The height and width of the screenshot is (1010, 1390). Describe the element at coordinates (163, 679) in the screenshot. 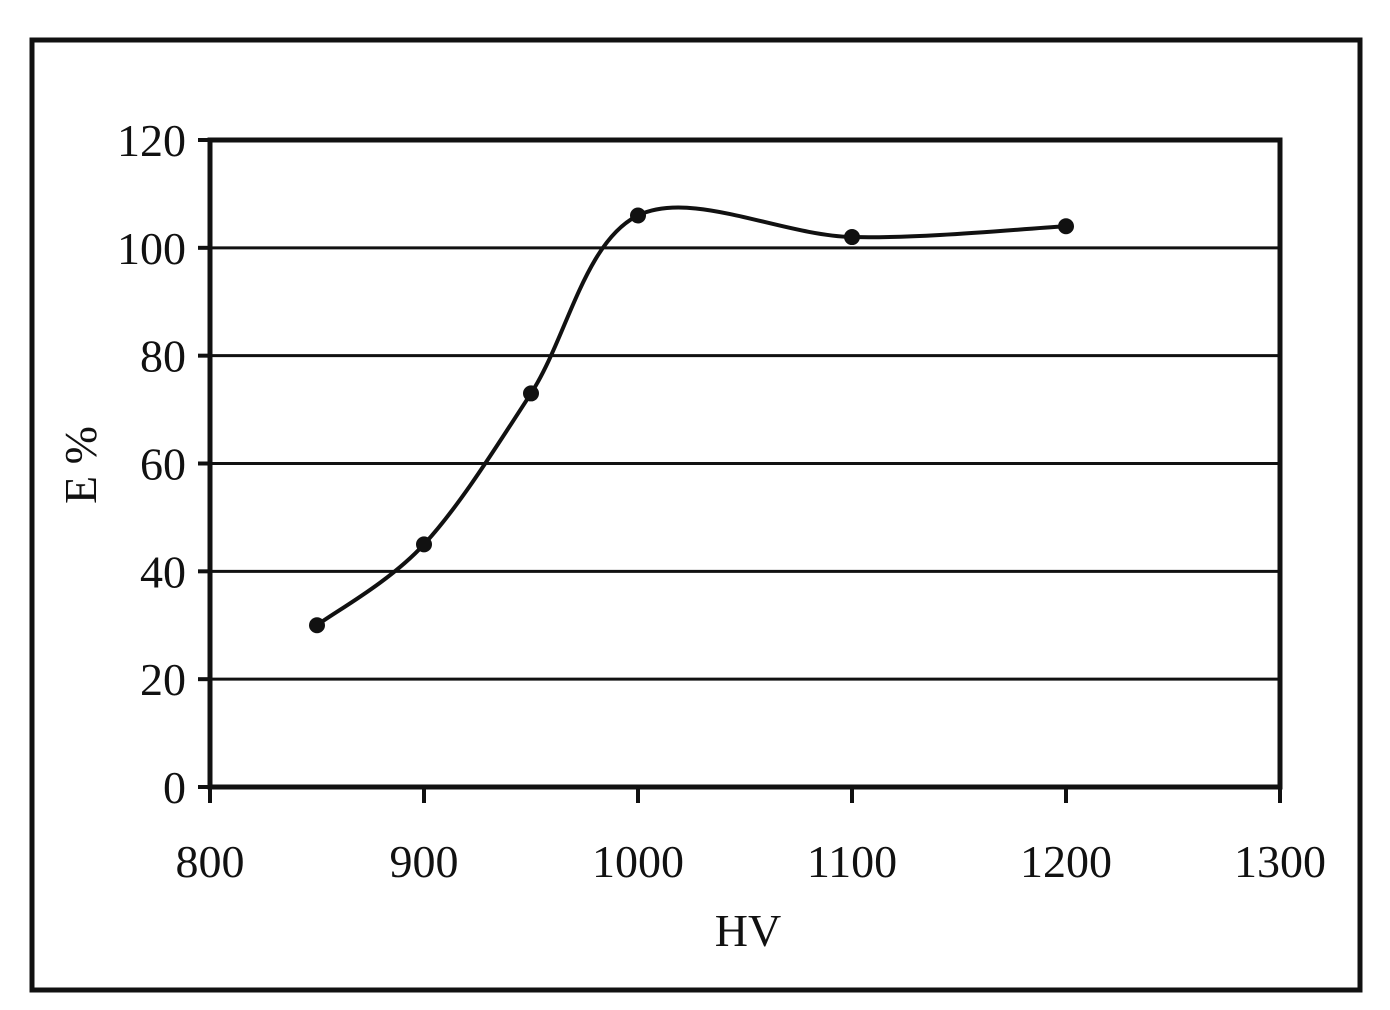

I see `y-tick-label: 20` at that location.